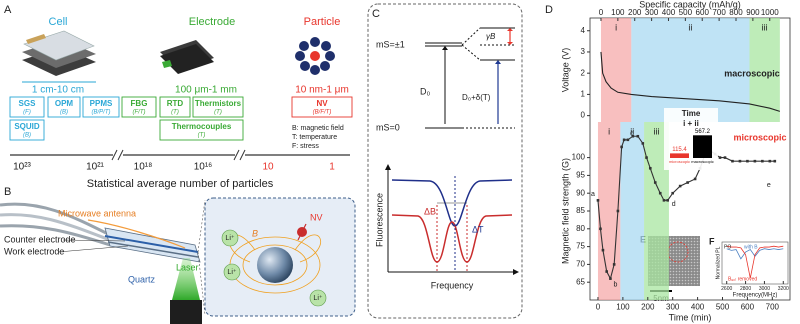 The width and height of the screenshot is (800, 324). I want to click on y-tick-label: 1, so click(583, 94).